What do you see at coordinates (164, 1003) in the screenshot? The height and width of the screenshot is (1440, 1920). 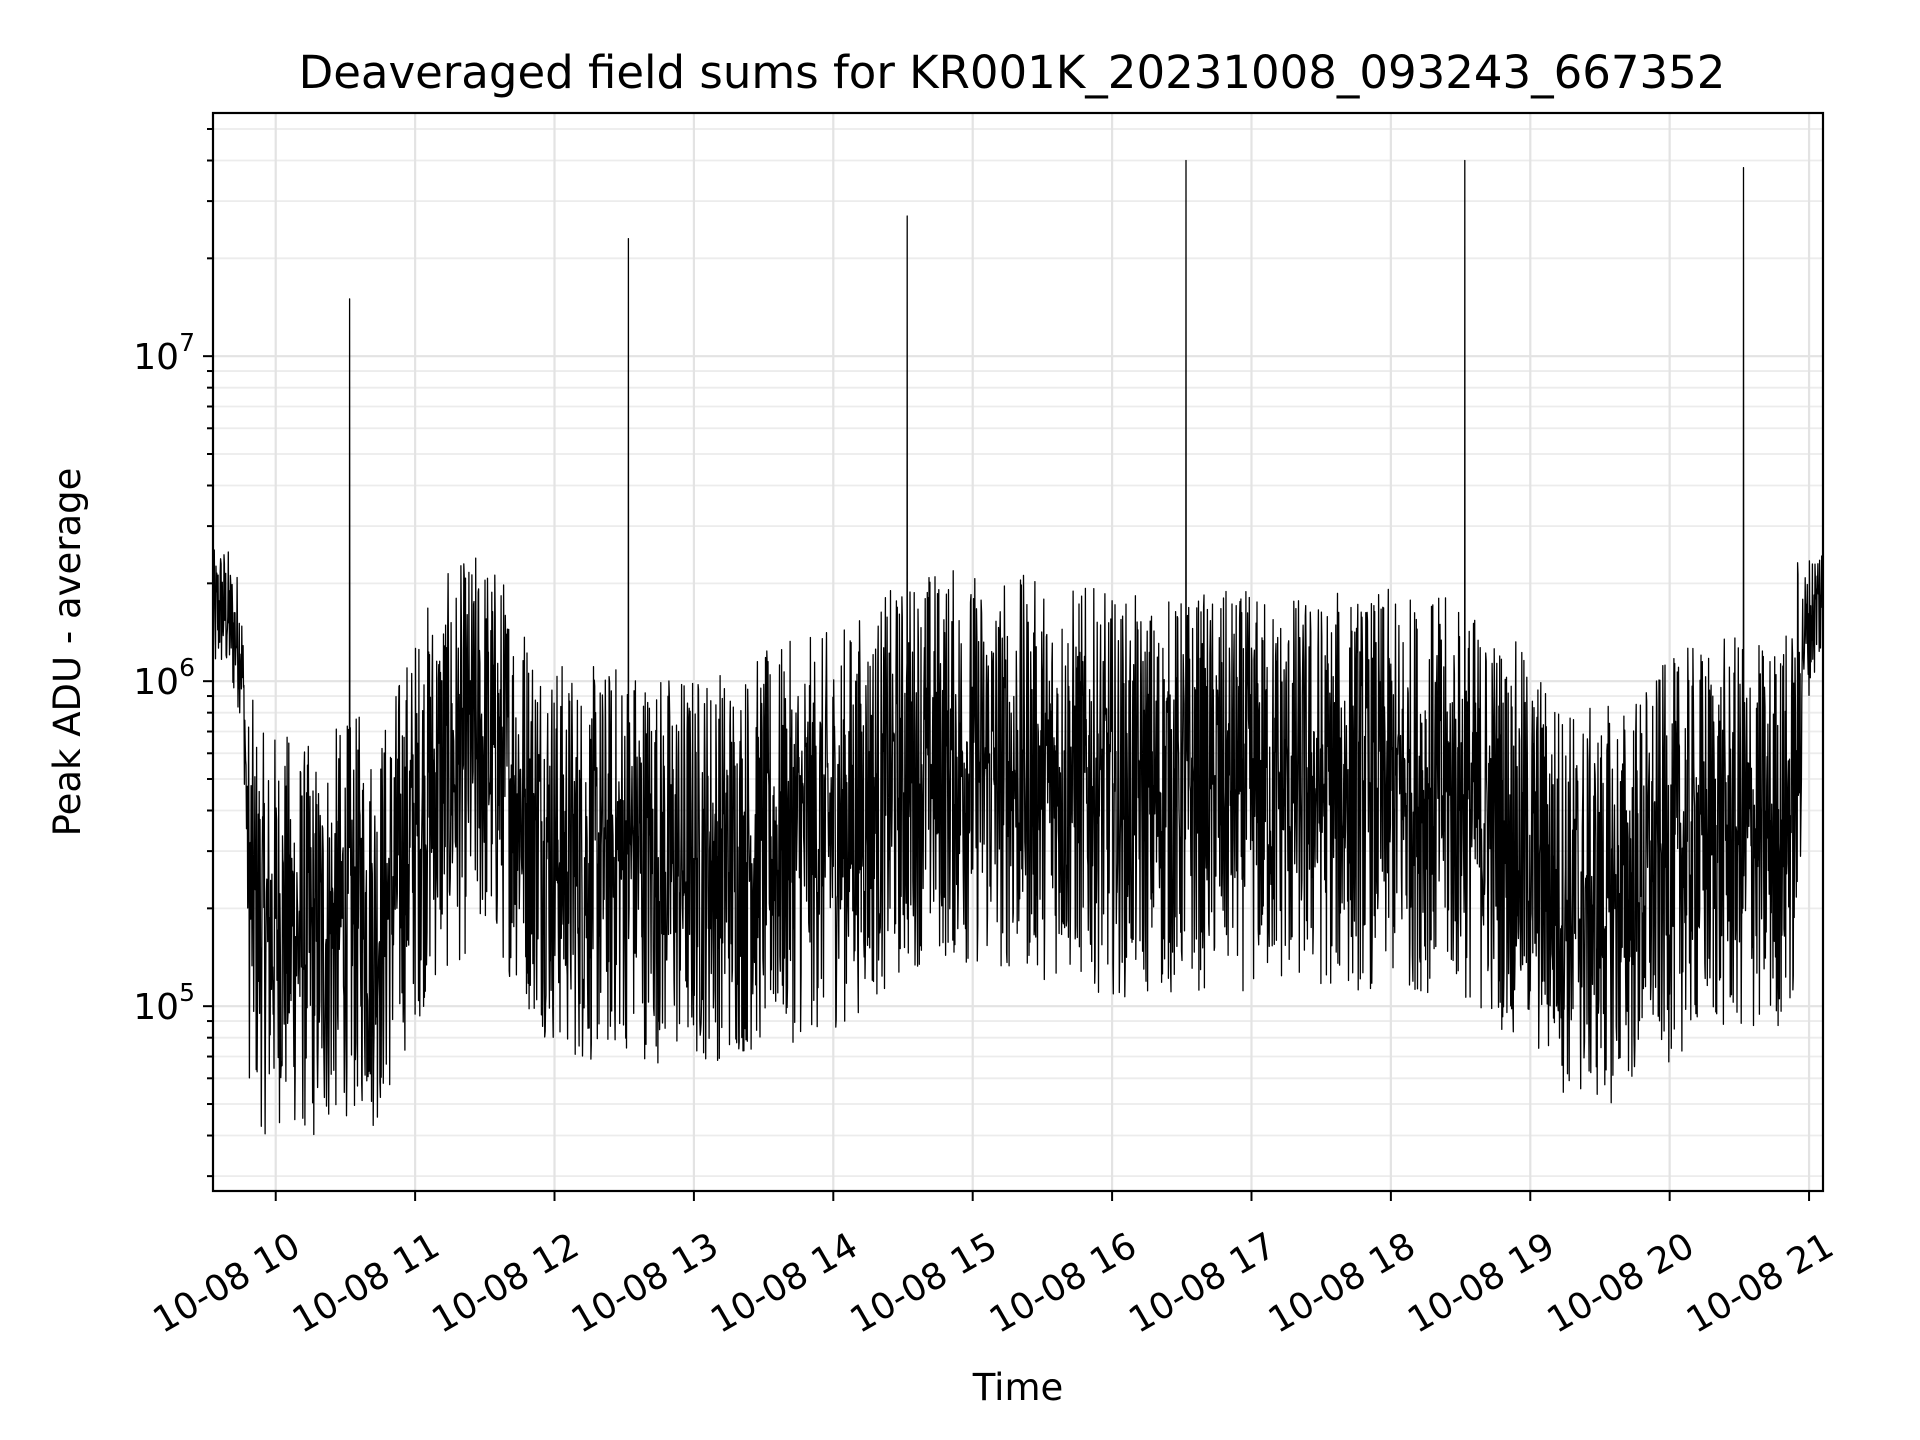 I see `y-tick-label: 10⁵` at bounding box center [164, 1003].